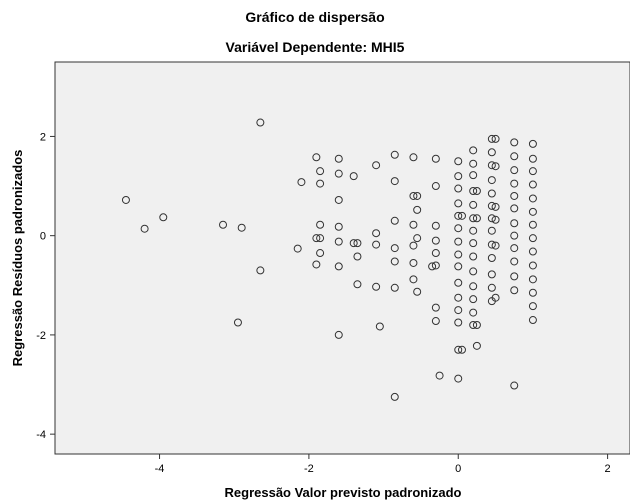 Image resolution: width=630 pixels, height=501 pixels. I want to click on x-axis-title: Regressão Valor previsto padronizado, so click(343, 492).